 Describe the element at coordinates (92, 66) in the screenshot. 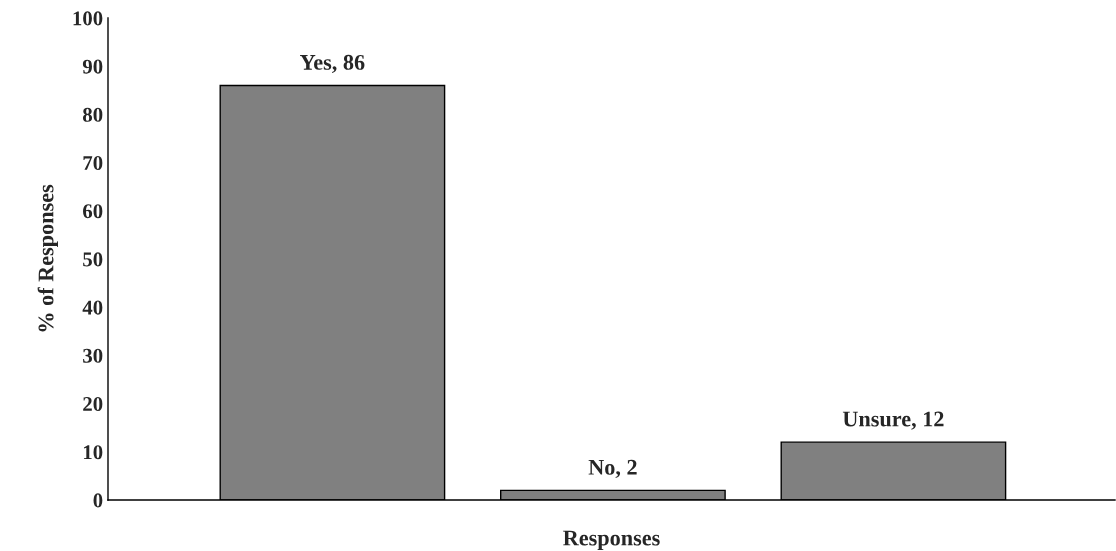

I see `y-tick-label: 90` at that location.